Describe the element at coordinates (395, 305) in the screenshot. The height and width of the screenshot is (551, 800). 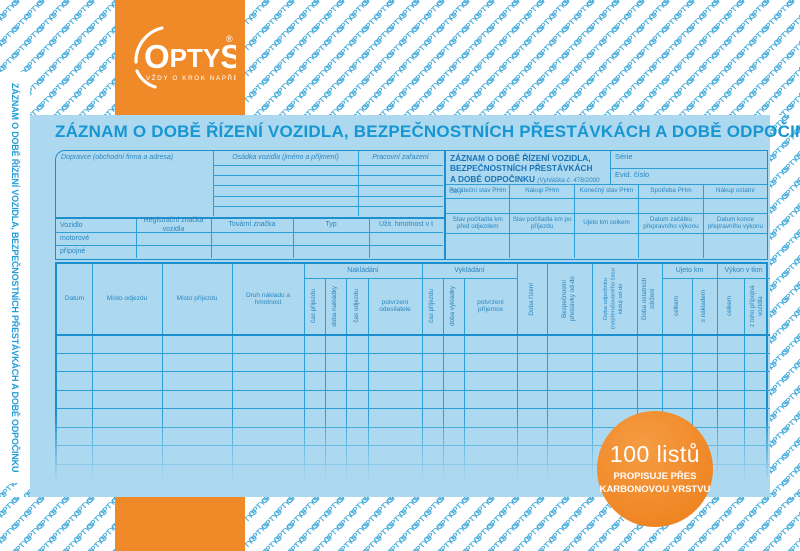
I see `col-sender-confirmation: potvrzení odesílatele` at that location.